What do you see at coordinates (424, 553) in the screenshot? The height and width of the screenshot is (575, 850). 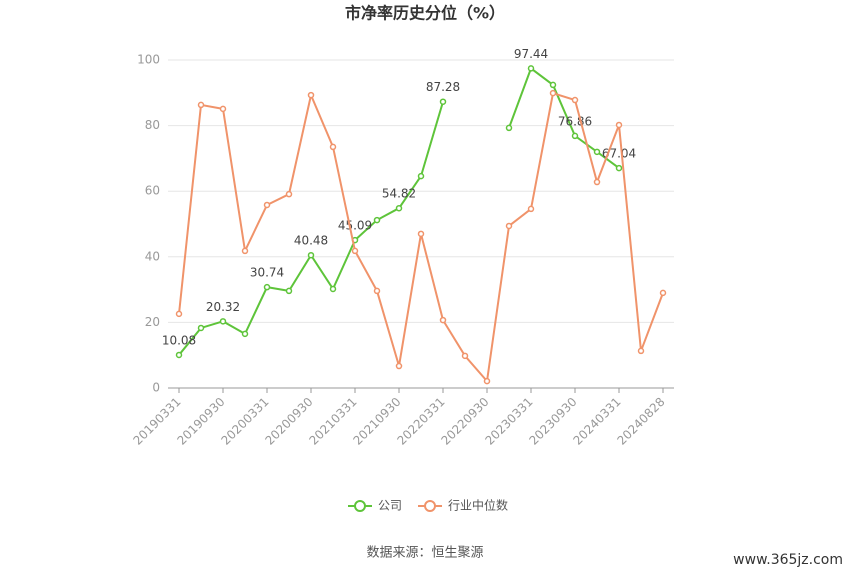 I see `source: 数据来源：恒生聚源` at bounding box center [424, 553].